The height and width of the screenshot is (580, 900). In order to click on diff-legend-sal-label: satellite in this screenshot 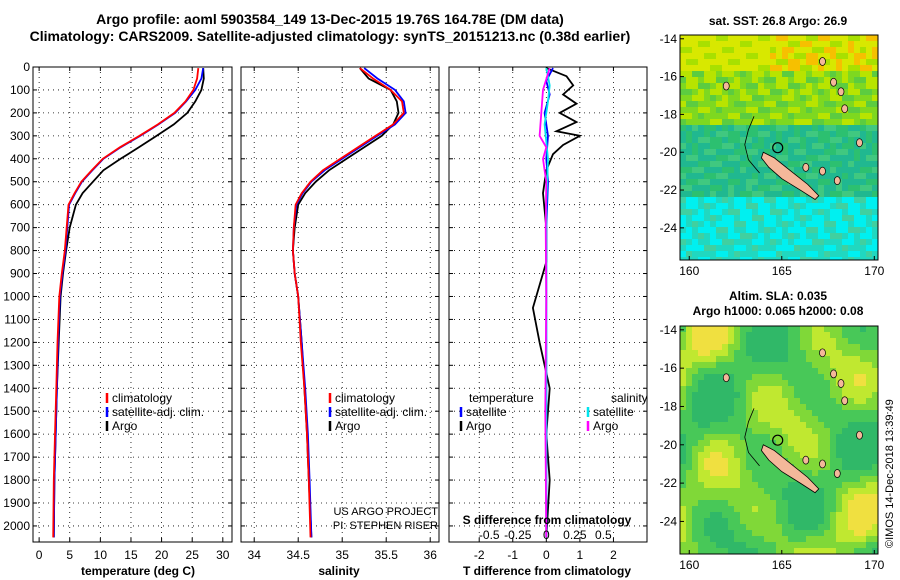, I will do `click(613, 412)`.